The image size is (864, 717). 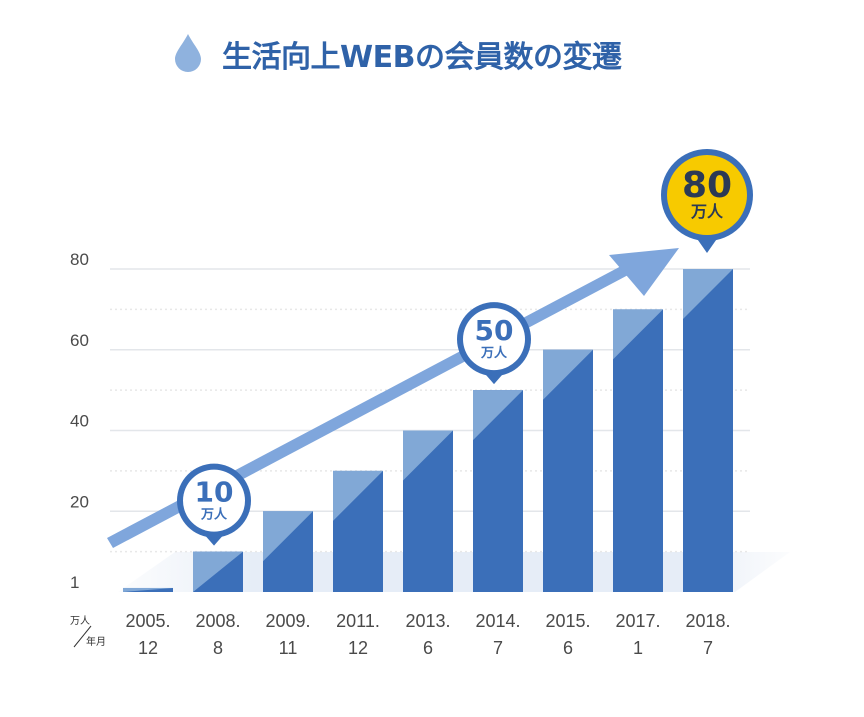 I want to click on callout-number: 80, so click(x=707, y=185).